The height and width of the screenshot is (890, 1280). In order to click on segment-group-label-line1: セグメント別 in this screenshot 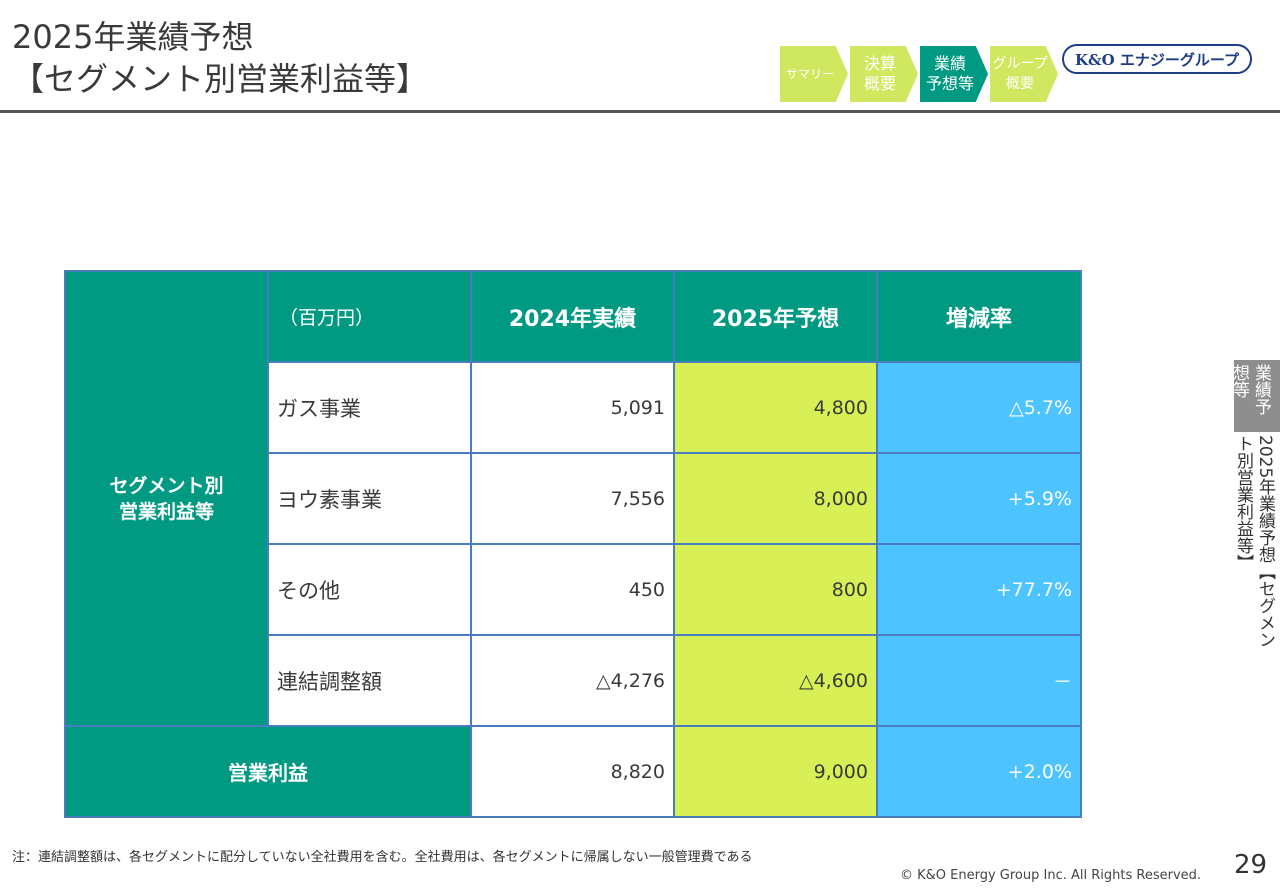, I will do `click(166, 485)`.